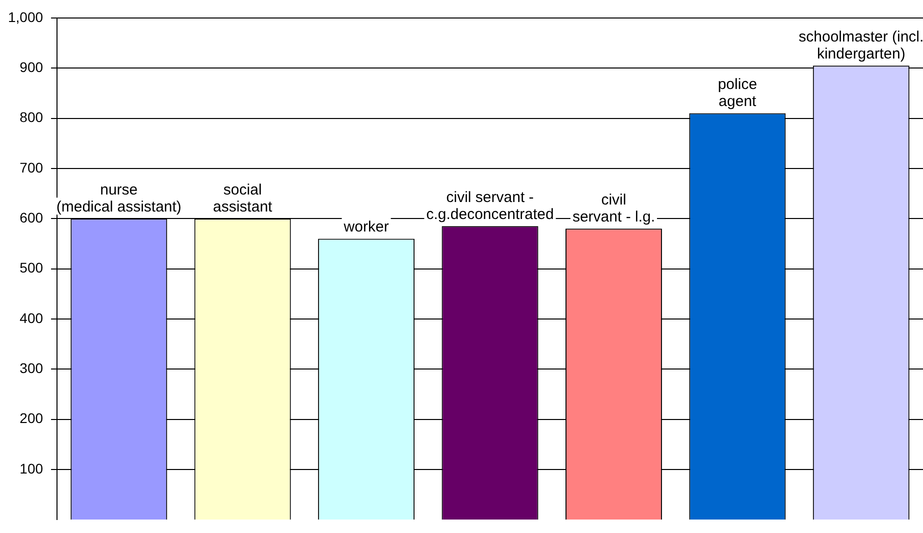 Image resolution: width=923 pixels, height=533 pixels. I want to click on y-tick-label: 200, so click(32, 418).